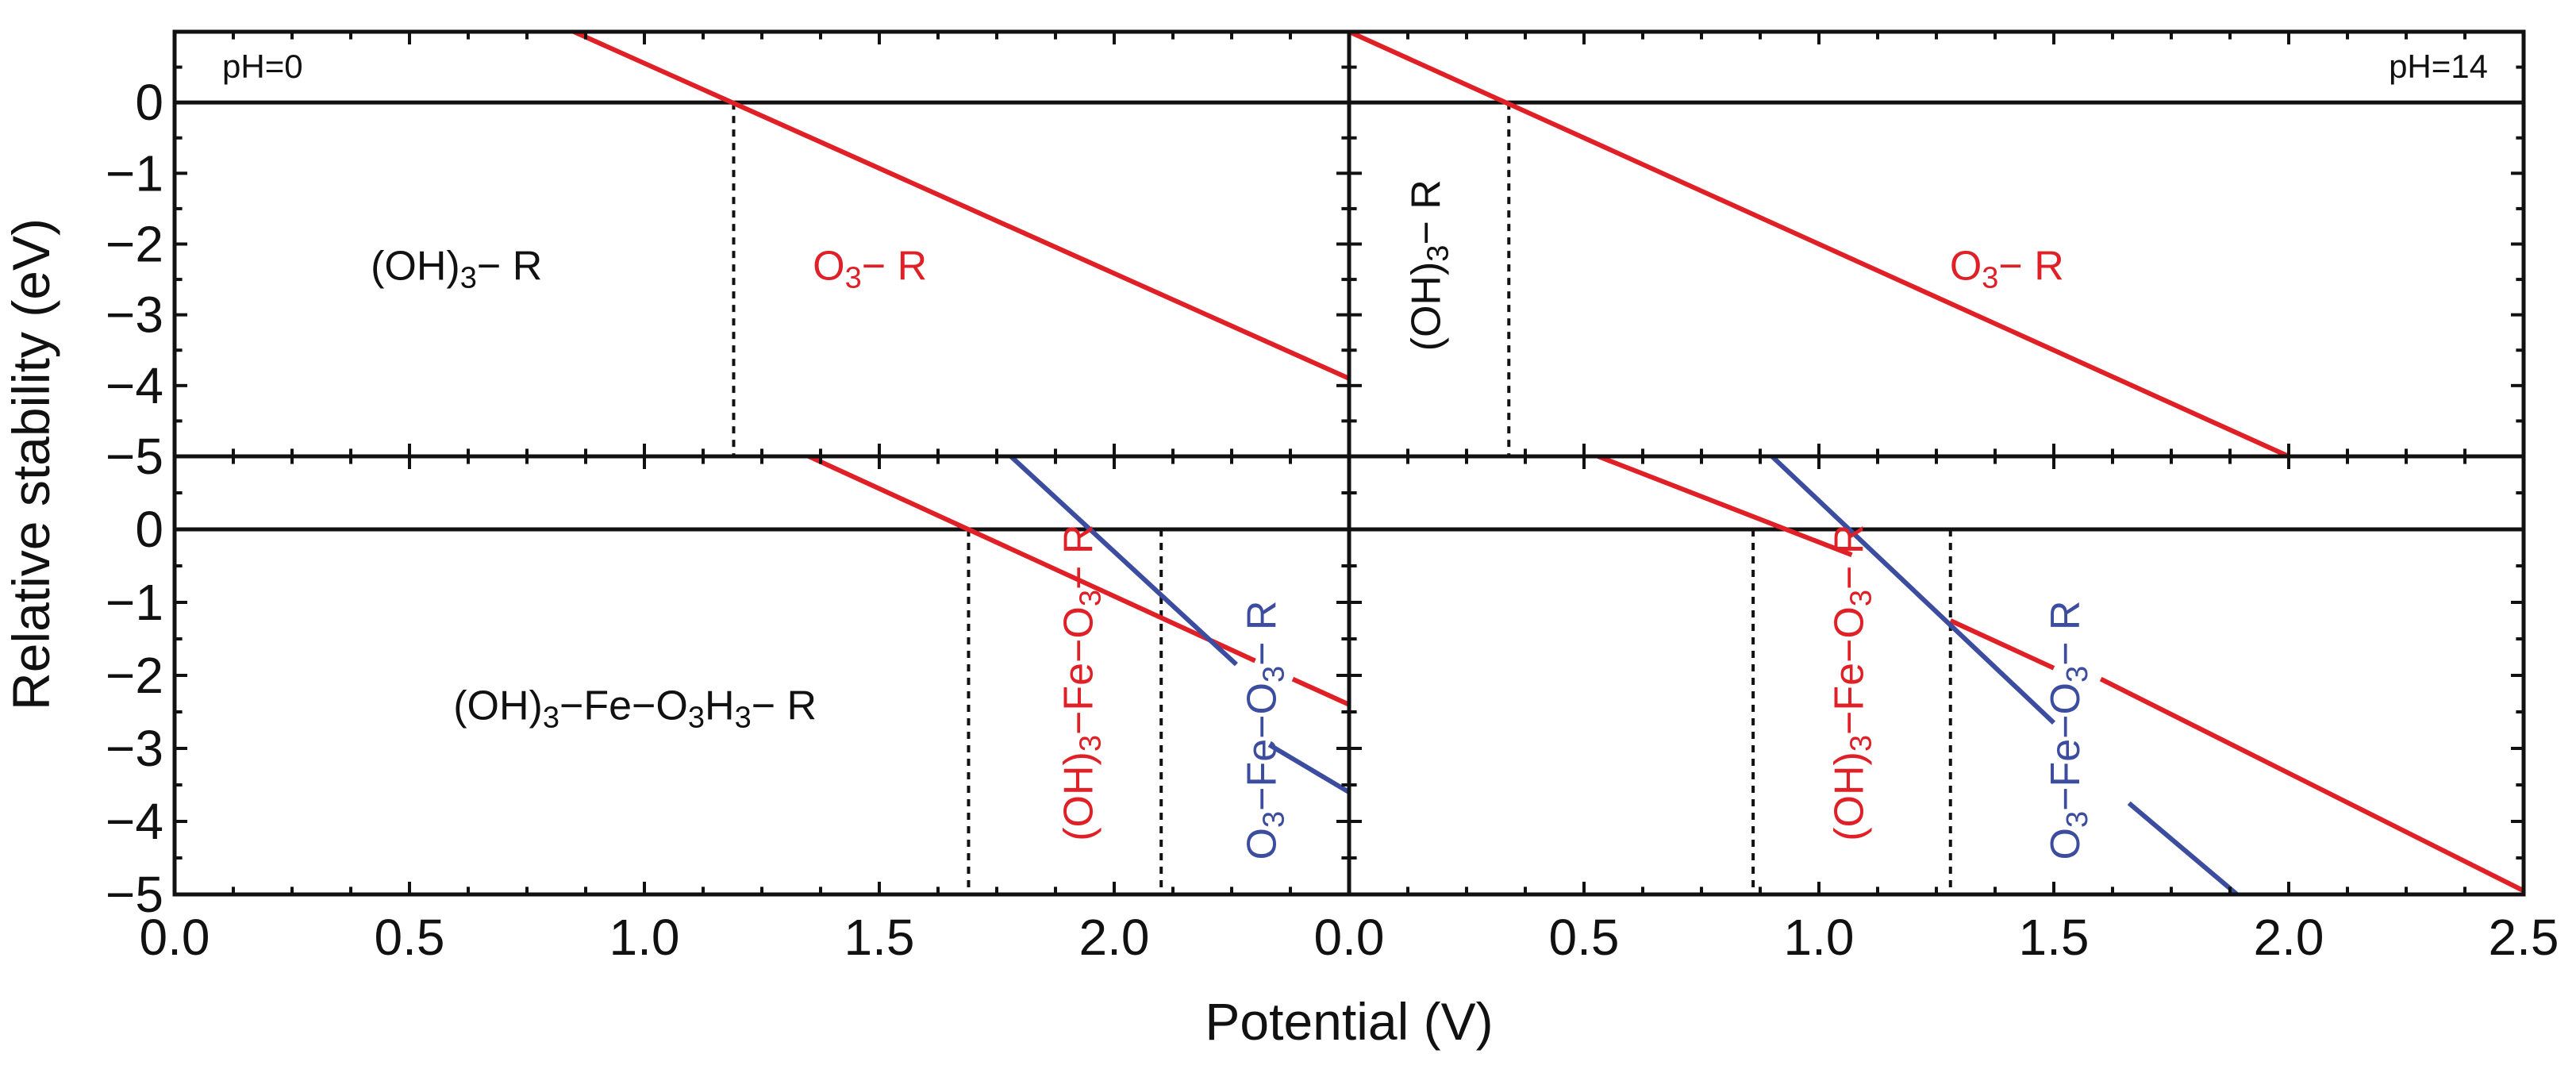 This screenshot has width=2576, height=1073. I want to click on species-label: (OH)3−Fe−O3H3− R, so click(635, 708).